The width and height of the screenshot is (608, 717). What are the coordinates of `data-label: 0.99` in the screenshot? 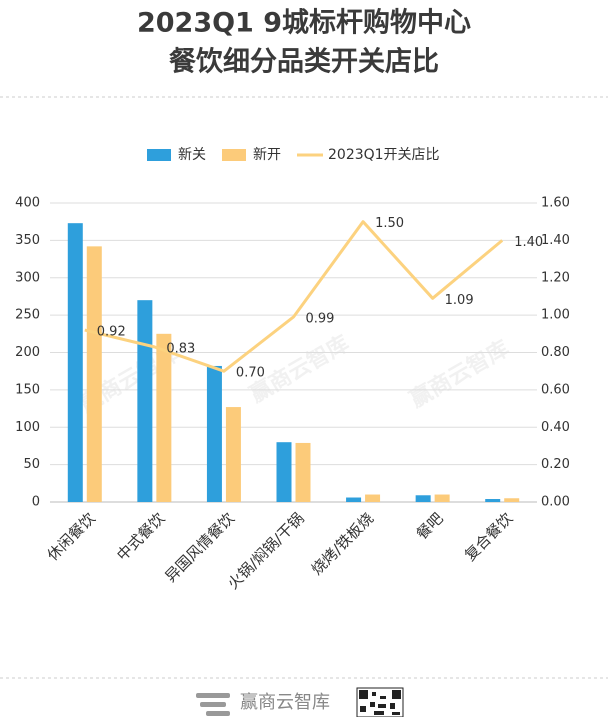 It's located at (320, 318).